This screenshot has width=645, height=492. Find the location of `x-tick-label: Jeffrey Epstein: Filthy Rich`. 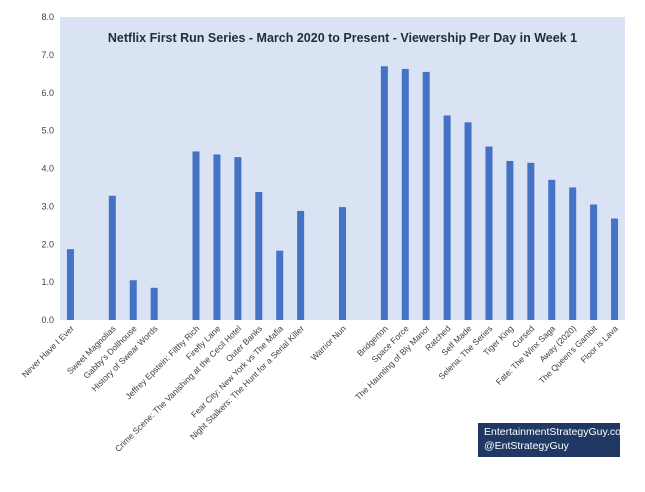

x-tick-label: Jeffrey Epstein: Filthy Rich is located at coordinates (162, 362).